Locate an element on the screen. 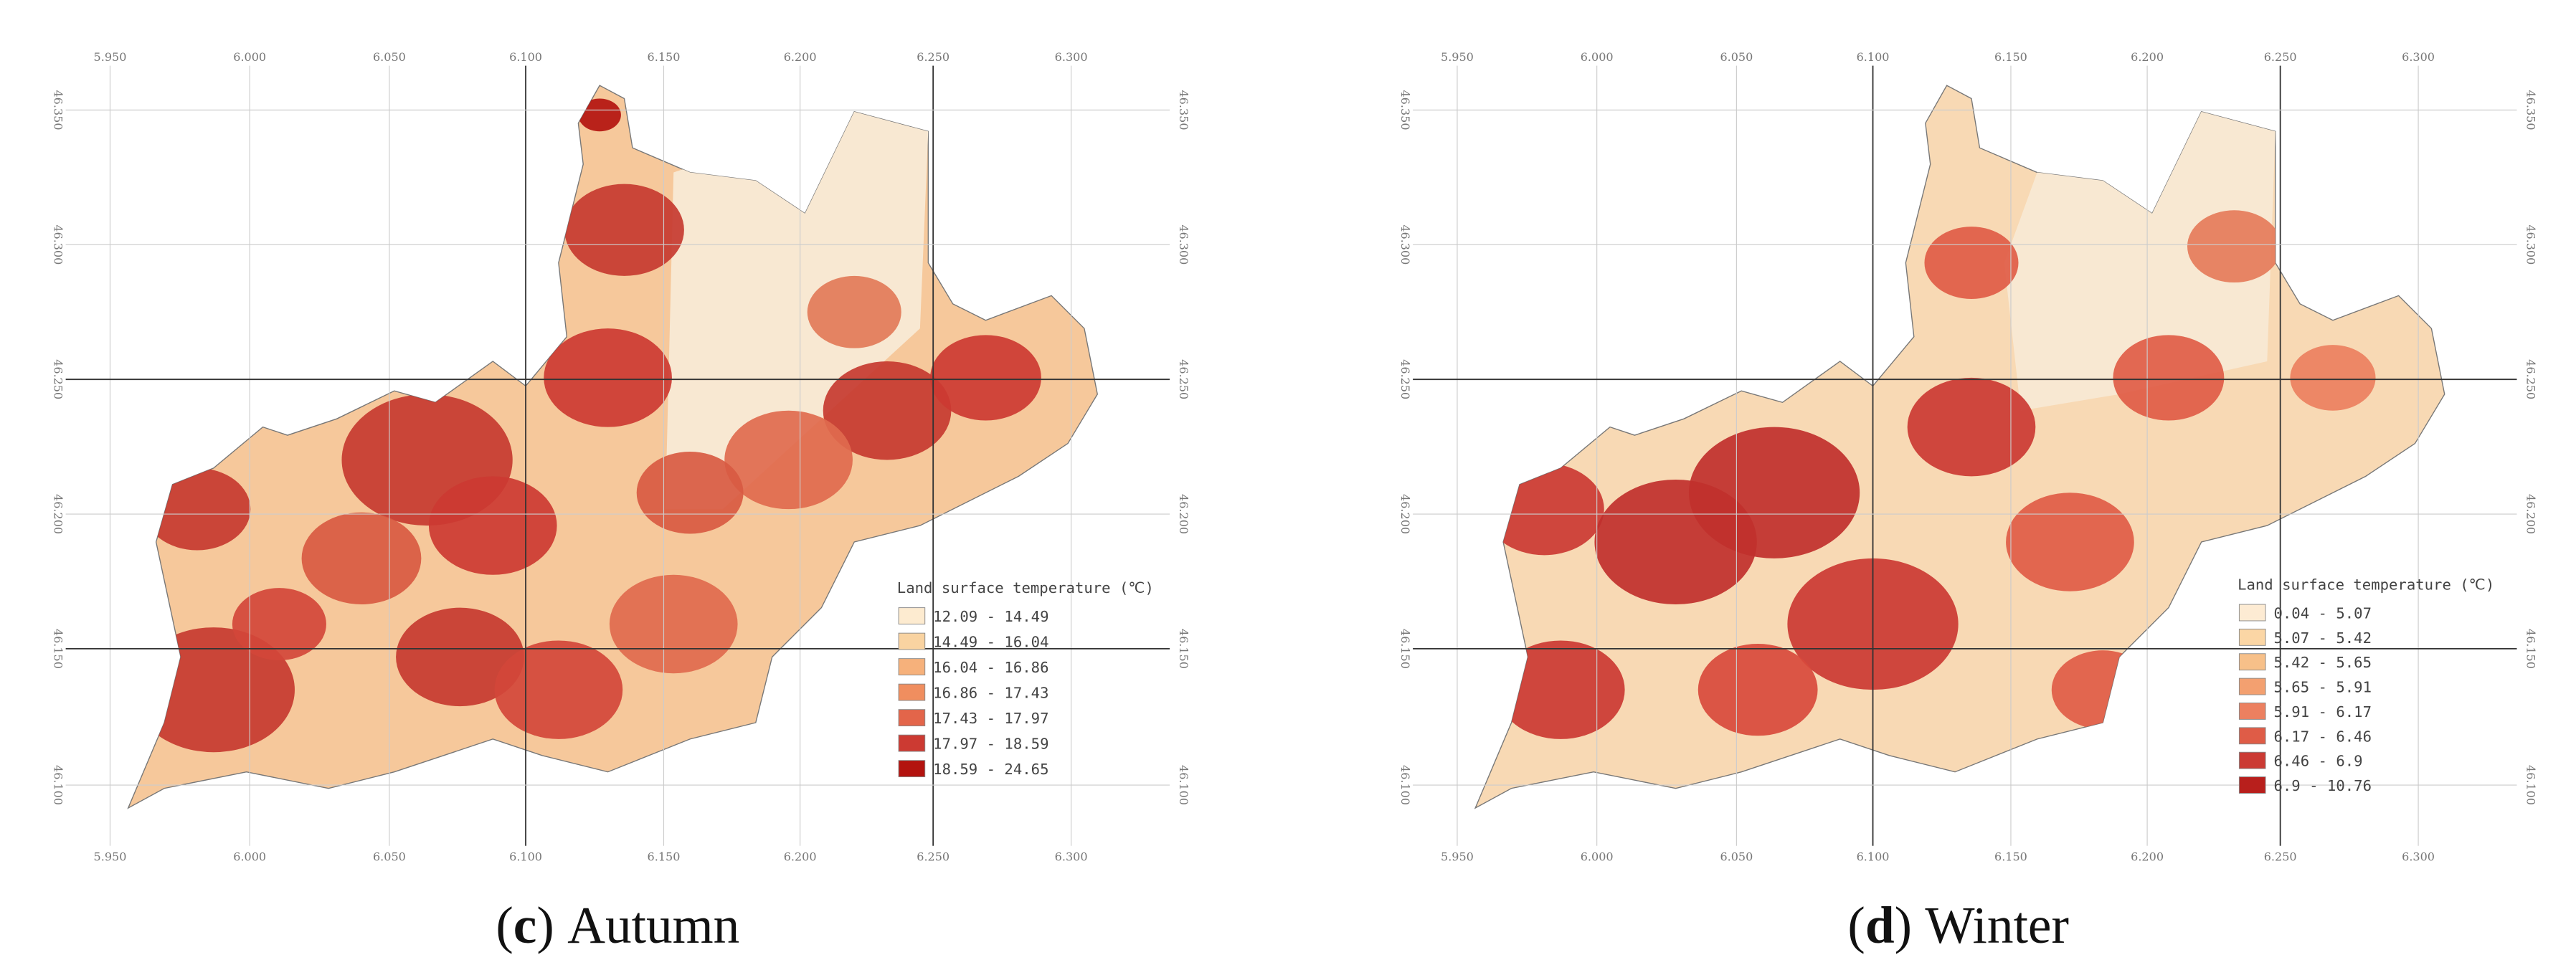 The height and width of the screenshot is (970, 2576). legend-label: 6.46 - 6.9 is located at coordinates (2317, 761).